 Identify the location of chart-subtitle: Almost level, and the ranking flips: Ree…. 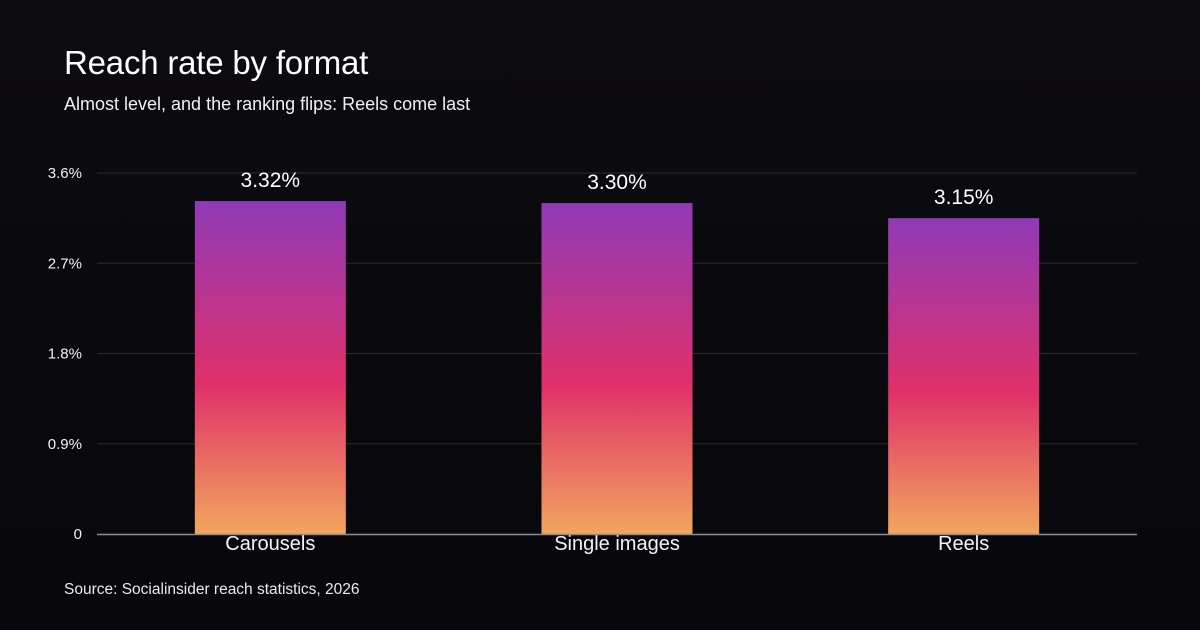
(267, 104).